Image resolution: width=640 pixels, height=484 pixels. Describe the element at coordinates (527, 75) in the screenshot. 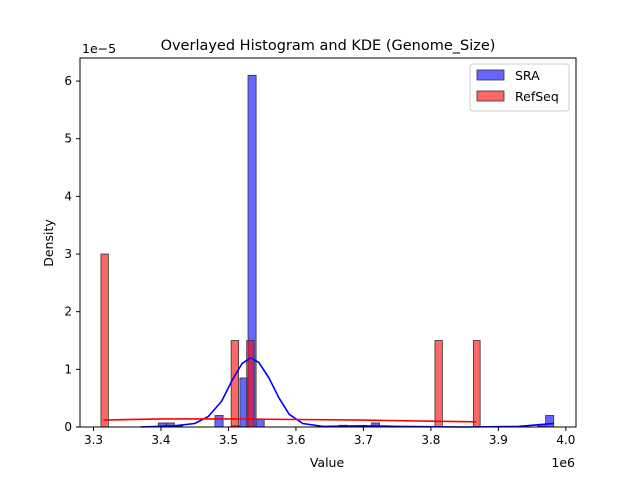

I see `legend-label-sra: SRA` at that location.